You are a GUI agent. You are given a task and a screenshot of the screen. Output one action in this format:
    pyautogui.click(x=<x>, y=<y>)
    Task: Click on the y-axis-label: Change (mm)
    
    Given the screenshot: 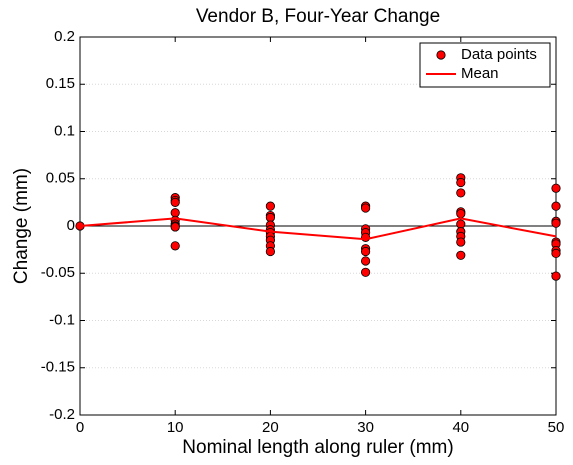 What is the action you would take?
    pyautogui.click(x=21, y=226)
    